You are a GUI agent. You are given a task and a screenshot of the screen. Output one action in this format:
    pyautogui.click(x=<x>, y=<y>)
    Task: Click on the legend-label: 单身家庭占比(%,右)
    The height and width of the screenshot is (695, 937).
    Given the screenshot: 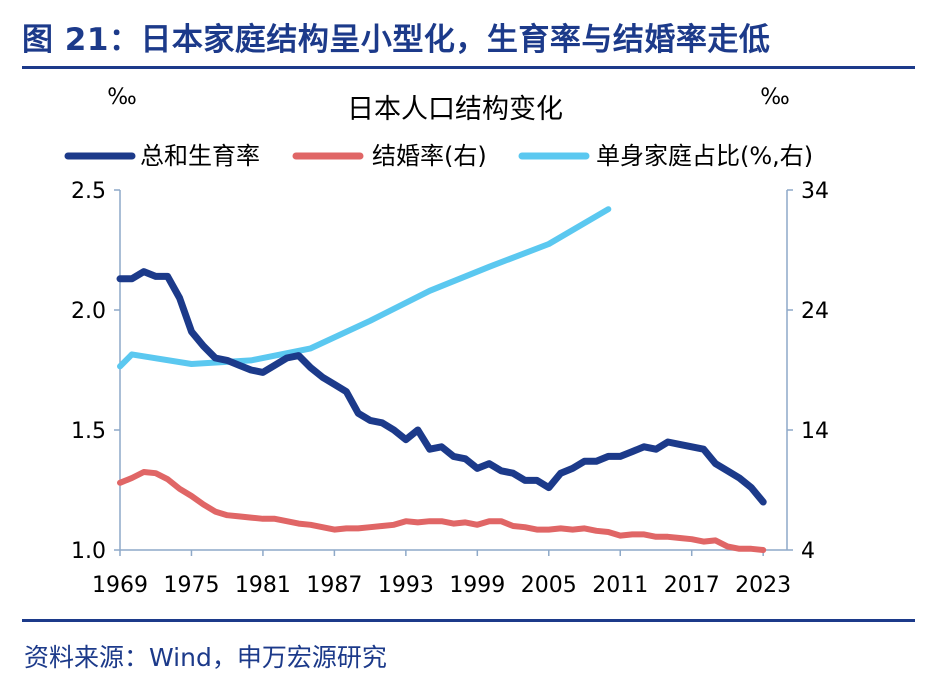 What is the action you would take?
    pyautogui.click(x=704, y=156)
    